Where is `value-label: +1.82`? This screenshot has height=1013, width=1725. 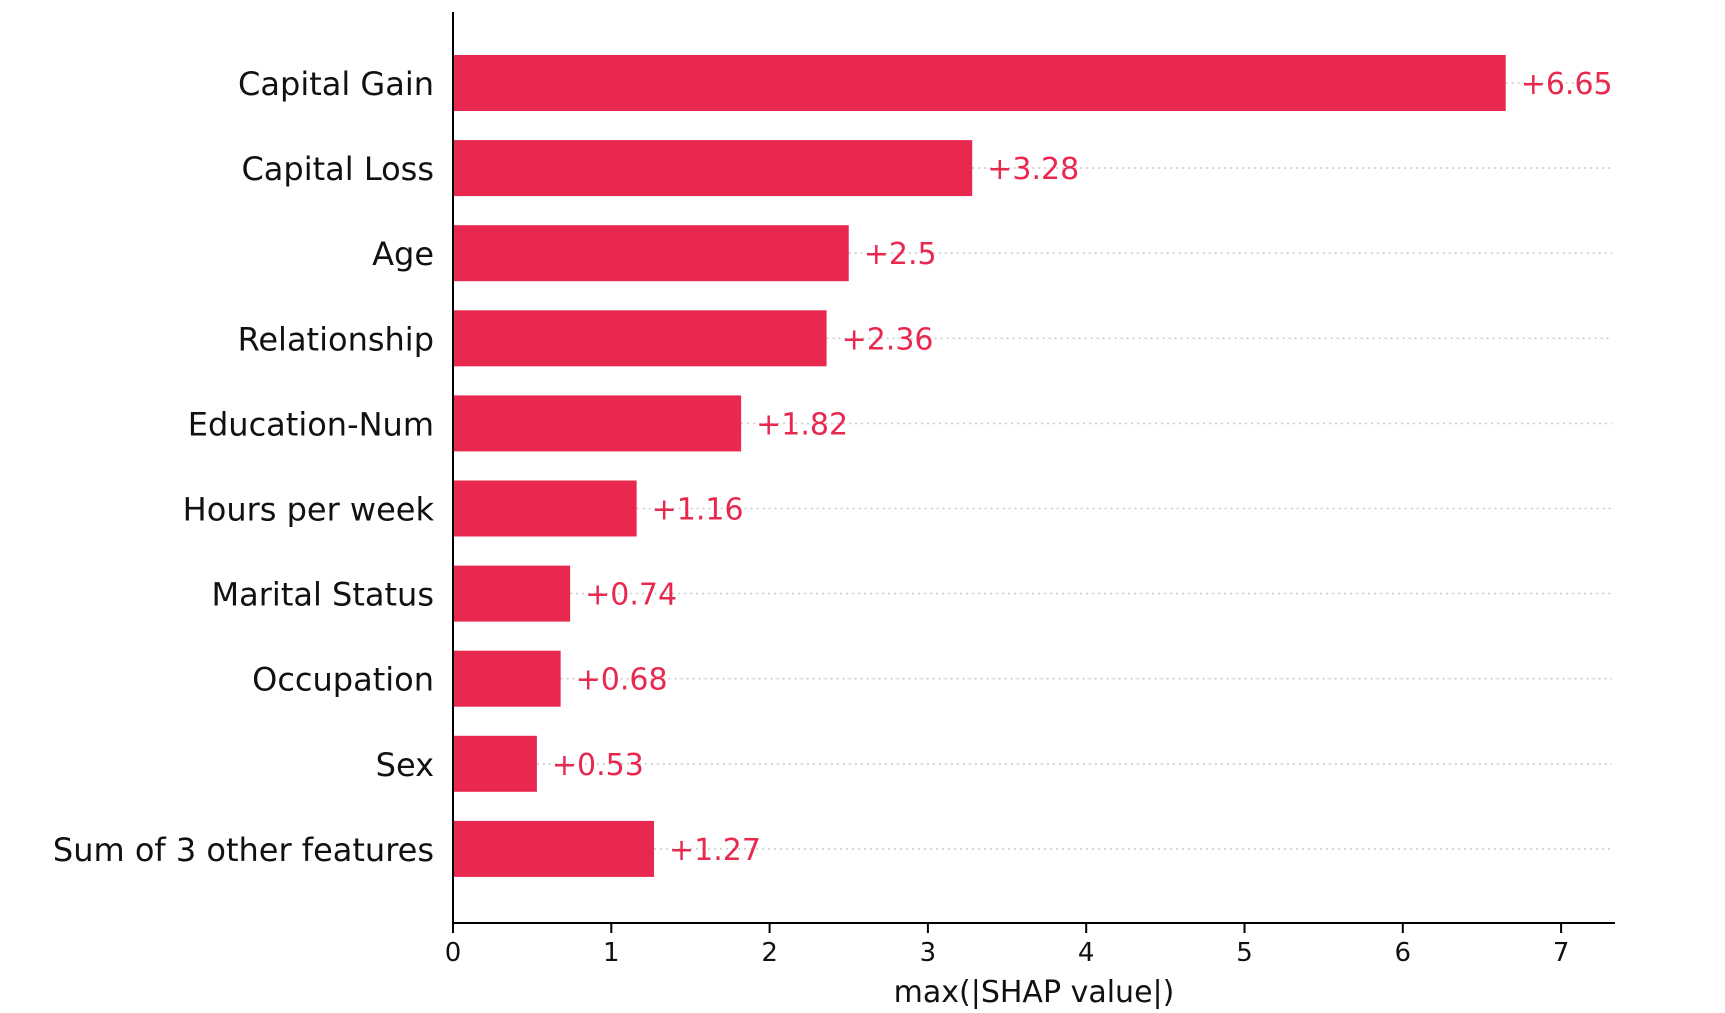 value-label: +1.82 is located at coordinates (802, 424).